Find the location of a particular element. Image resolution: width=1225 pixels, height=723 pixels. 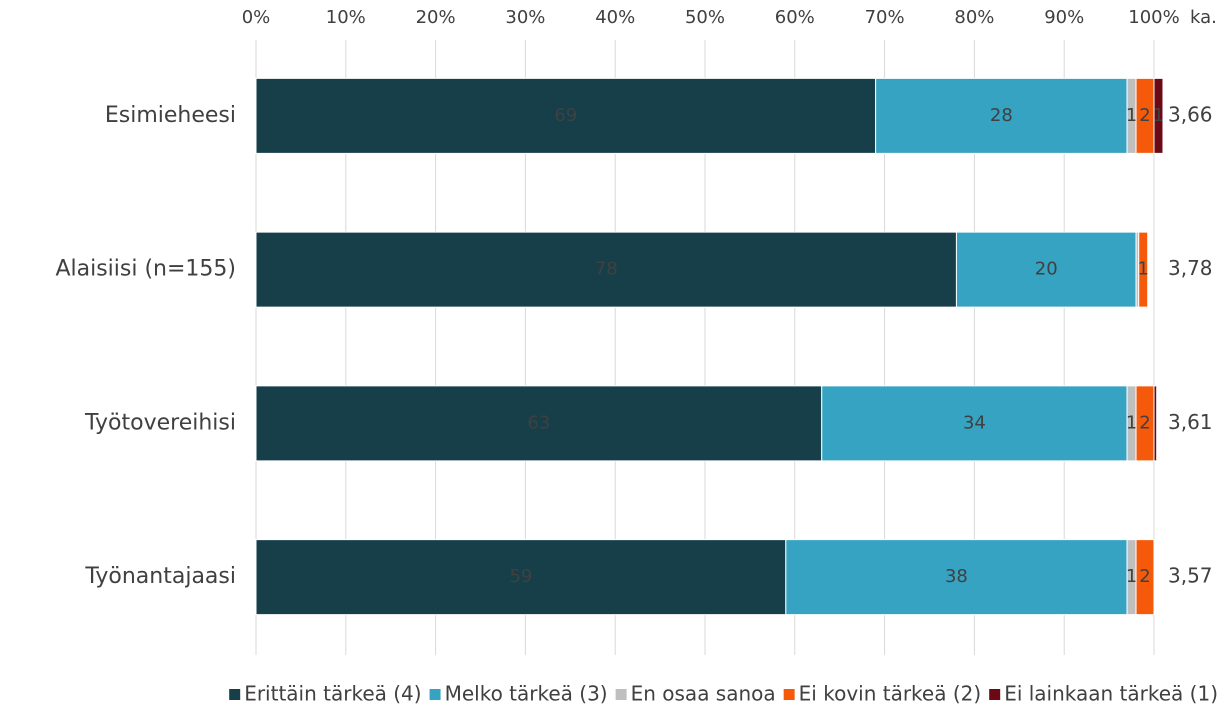

data-label: 78 is located at coordinates (606, 269).